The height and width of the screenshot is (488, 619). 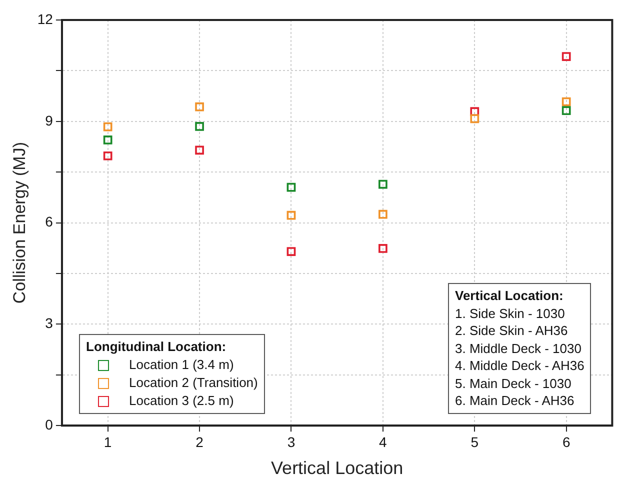 What do you see at coordinates (49, 222) in the screenshot?
I see `y-tick-label: 6` at bounding box center [49, 222].